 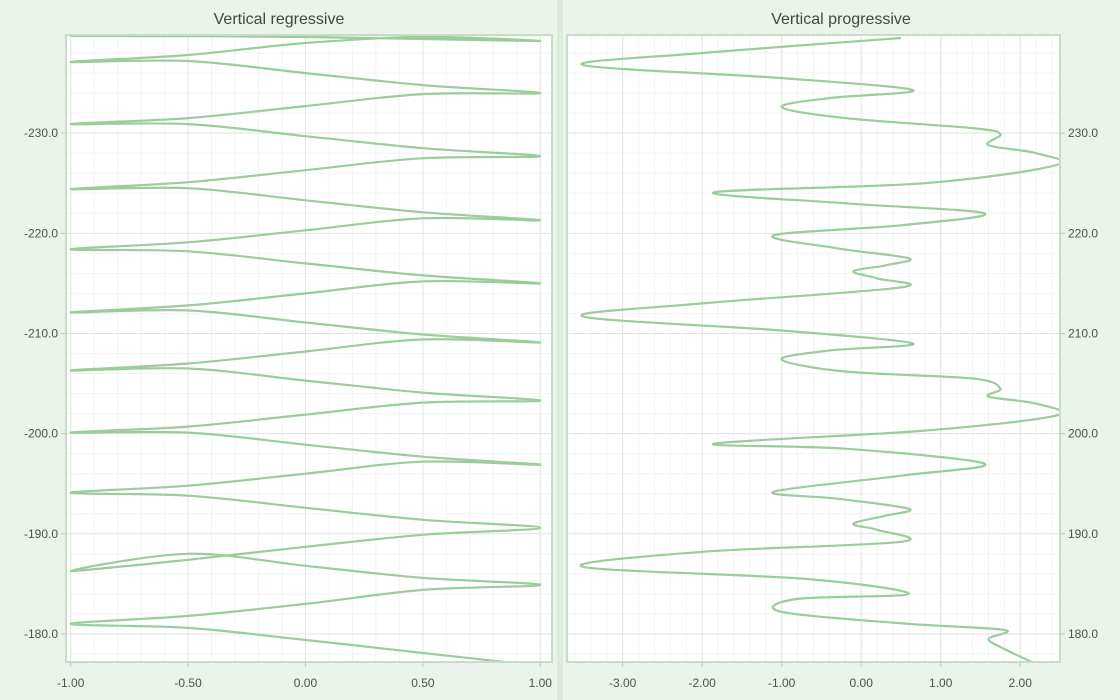 I want to click on x-tick-label: -0.50, so click(x=188, y=683).